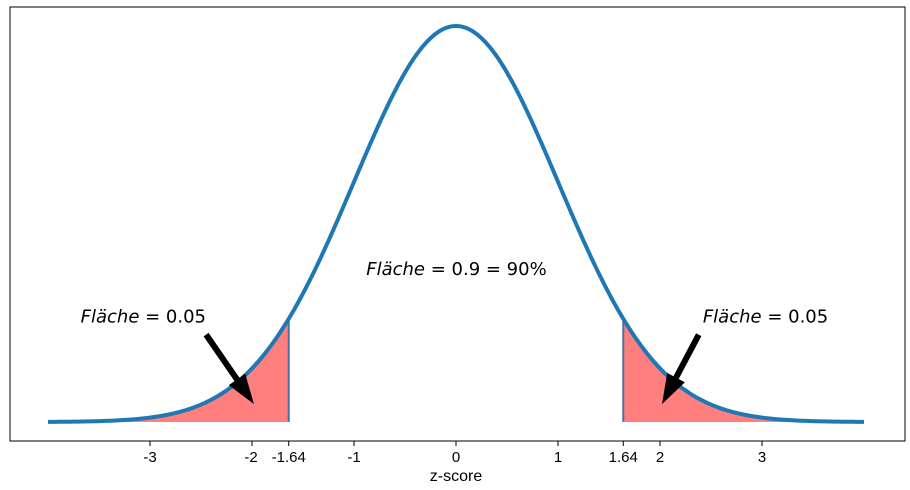 The image size is (910, 490). Describe the element at coordinates (168, 370) in the screenshot. I see `shaded-region-left` at that location.